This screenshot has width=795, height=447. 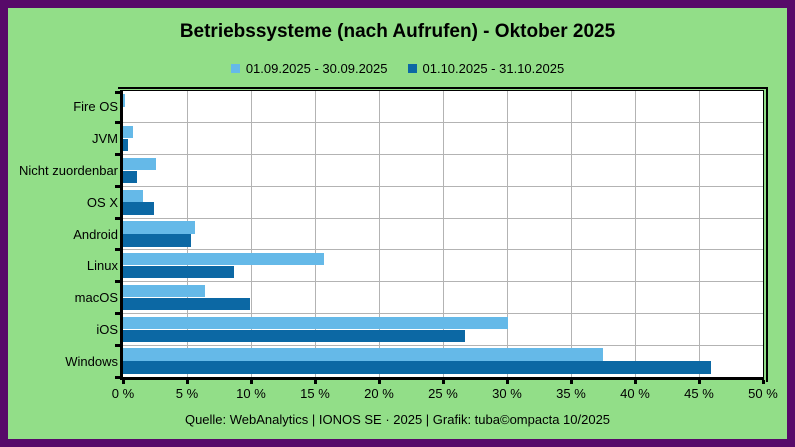 I want to click on x-tick-label: 20 %, so click(x=379, y=393).